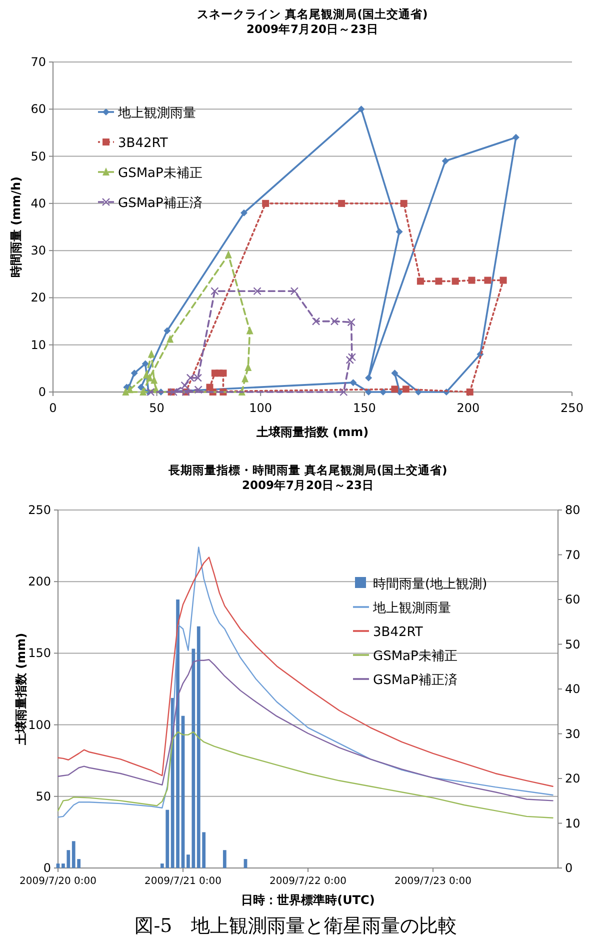 This screenshot has height=943, width=593. Describe the element at coordinates (156, 408) in the screenshot. I see `x-tick-label: 50` at that location.